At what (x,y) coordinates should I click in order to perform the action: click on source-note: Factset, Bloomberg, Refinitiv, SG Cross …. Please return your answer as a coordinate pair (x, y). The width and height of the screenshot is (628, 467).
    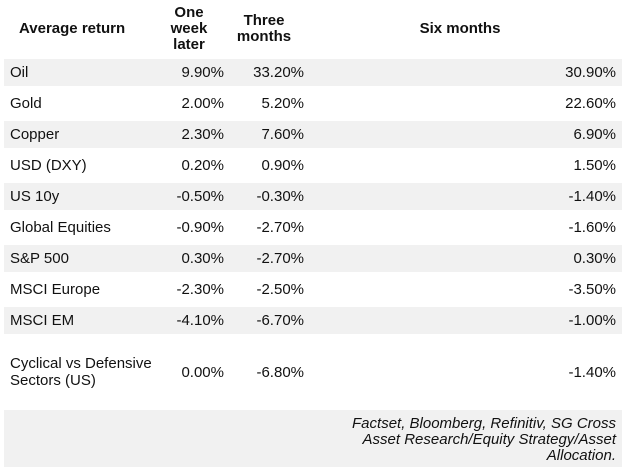
    Looking at the image, I should click on (313, 438).